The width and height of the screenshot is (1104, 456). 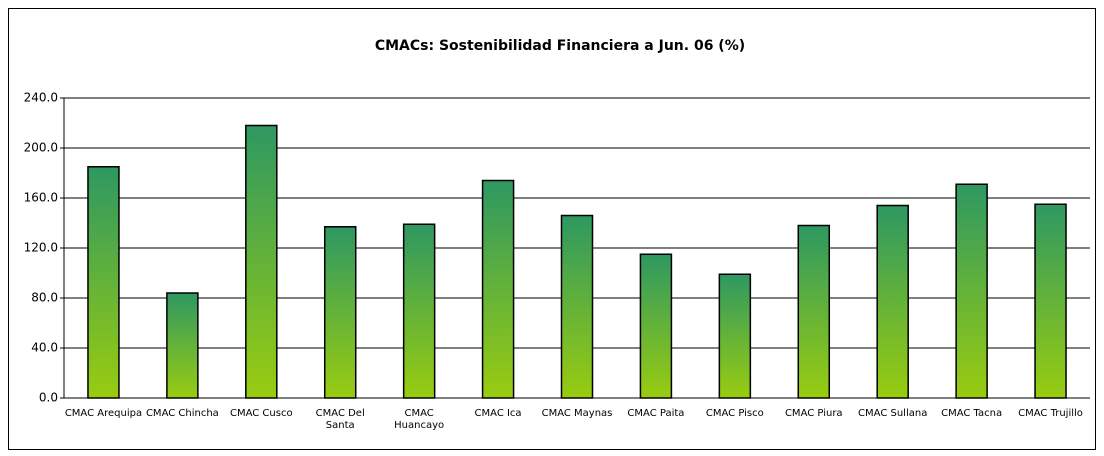 I want to click on x-tick-label: CMAC Chincha, so click(x=182, y=413).